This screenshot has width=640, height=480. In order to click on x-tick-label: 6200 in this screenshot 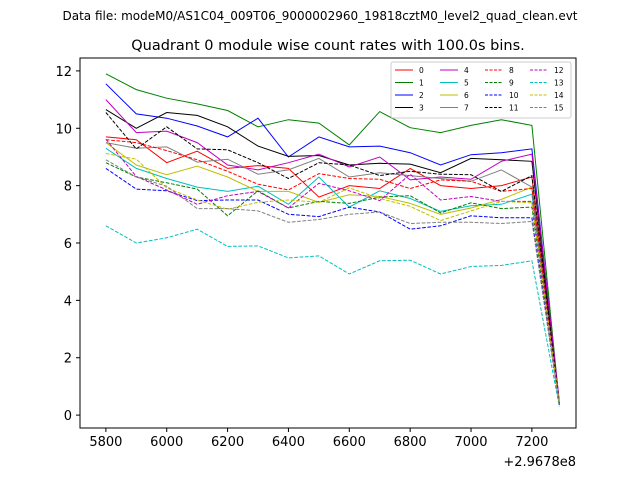, I will do `click(227, 442)`.